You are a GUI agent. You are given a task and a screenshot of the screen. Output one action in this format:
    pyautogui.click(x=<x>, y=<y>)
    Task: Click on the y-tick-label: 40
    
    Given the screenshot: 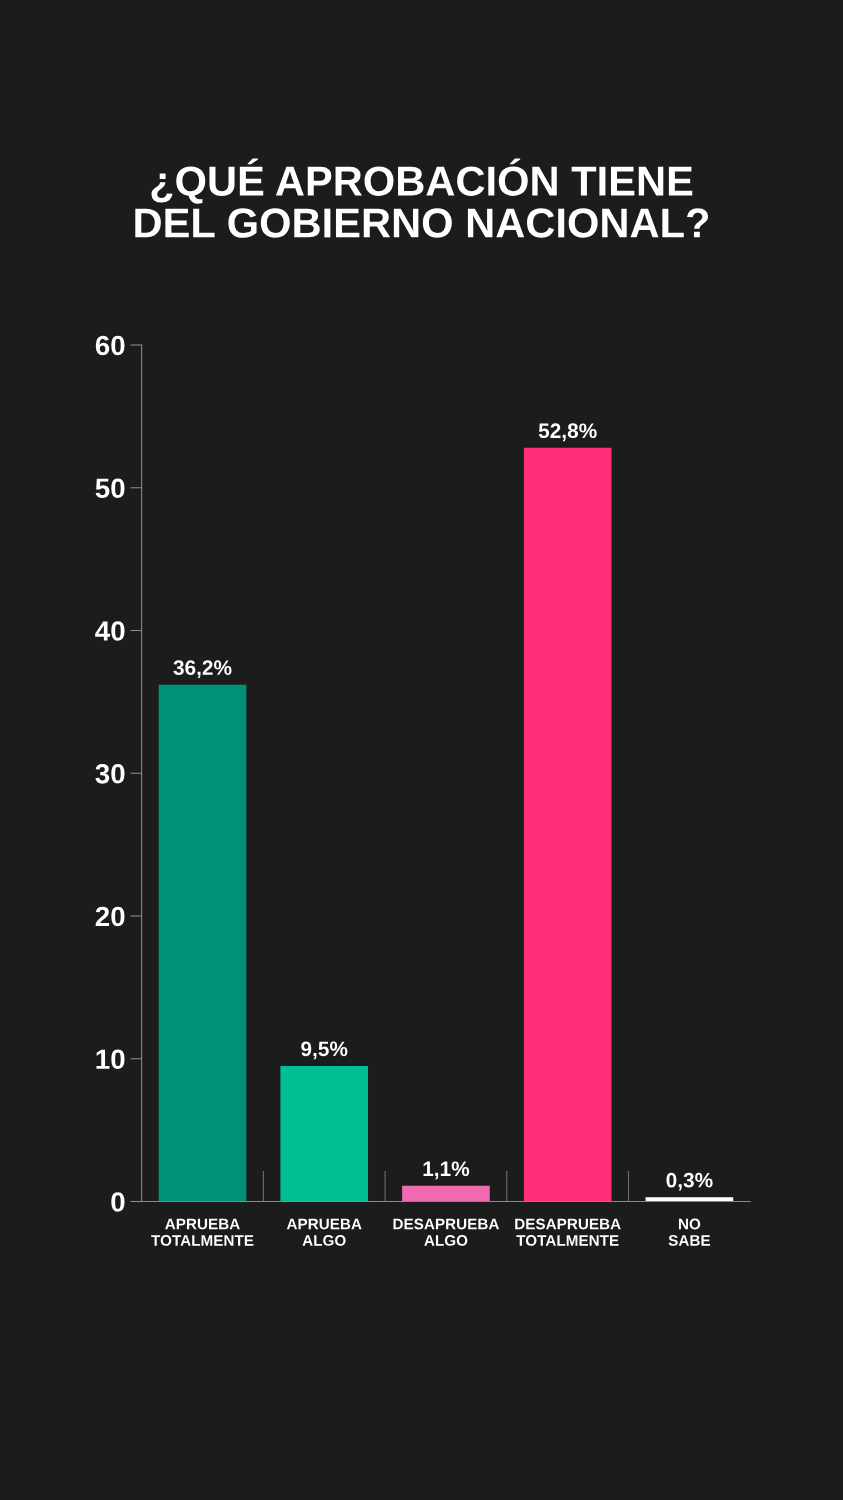 What is the action you would take?
    pyautogui.click(x=110, y=631)
    